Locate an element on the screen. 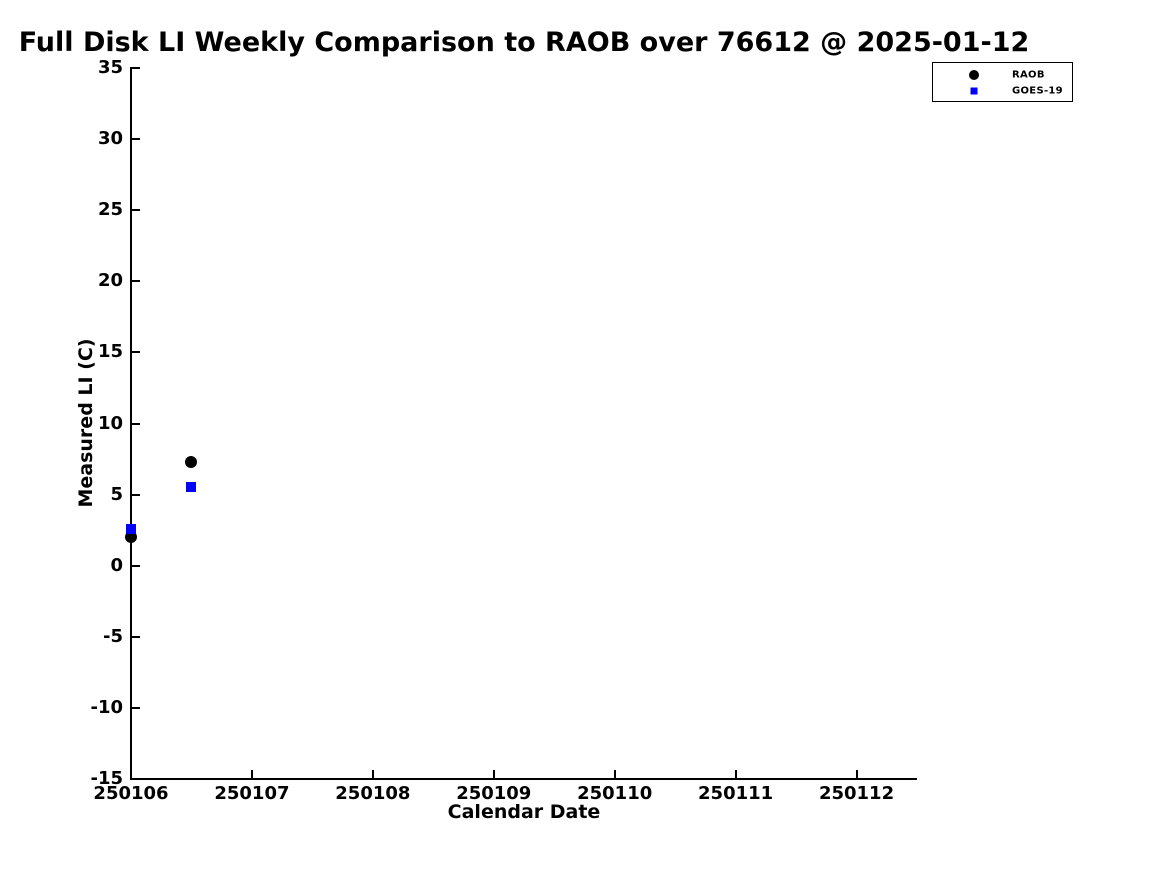 The height and width of the screenshot is (875, 1167). x-tick-label: 250111 is located at coordinates (736, 793).